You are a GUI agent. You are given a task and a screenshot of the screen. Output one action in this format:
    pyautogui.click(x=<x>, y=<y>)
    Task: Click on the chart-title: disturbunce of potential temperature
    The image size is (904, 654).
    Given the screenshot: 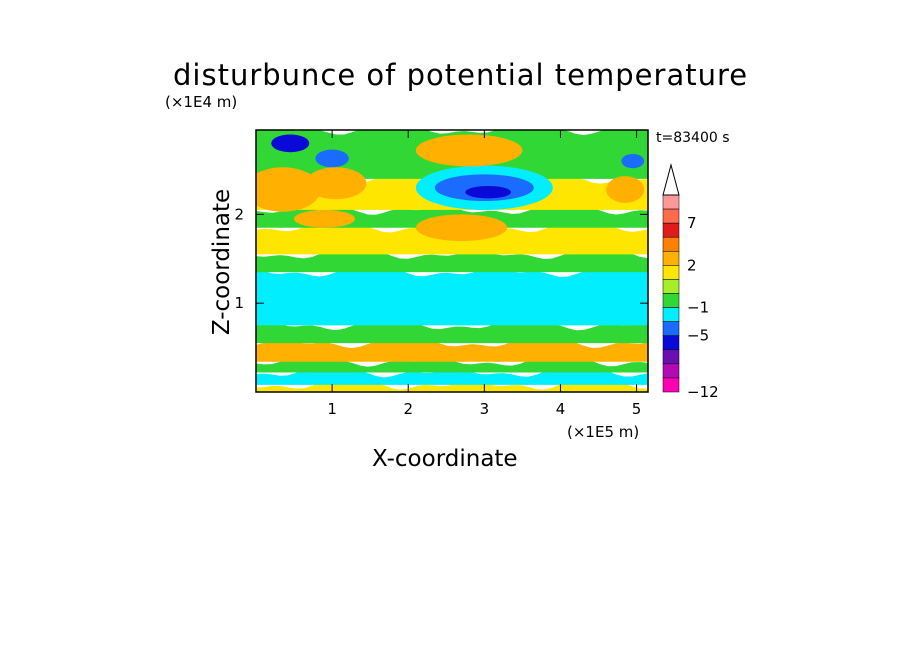 What is the action you would take?
    pyautogui.click(x=461, y=75)
    